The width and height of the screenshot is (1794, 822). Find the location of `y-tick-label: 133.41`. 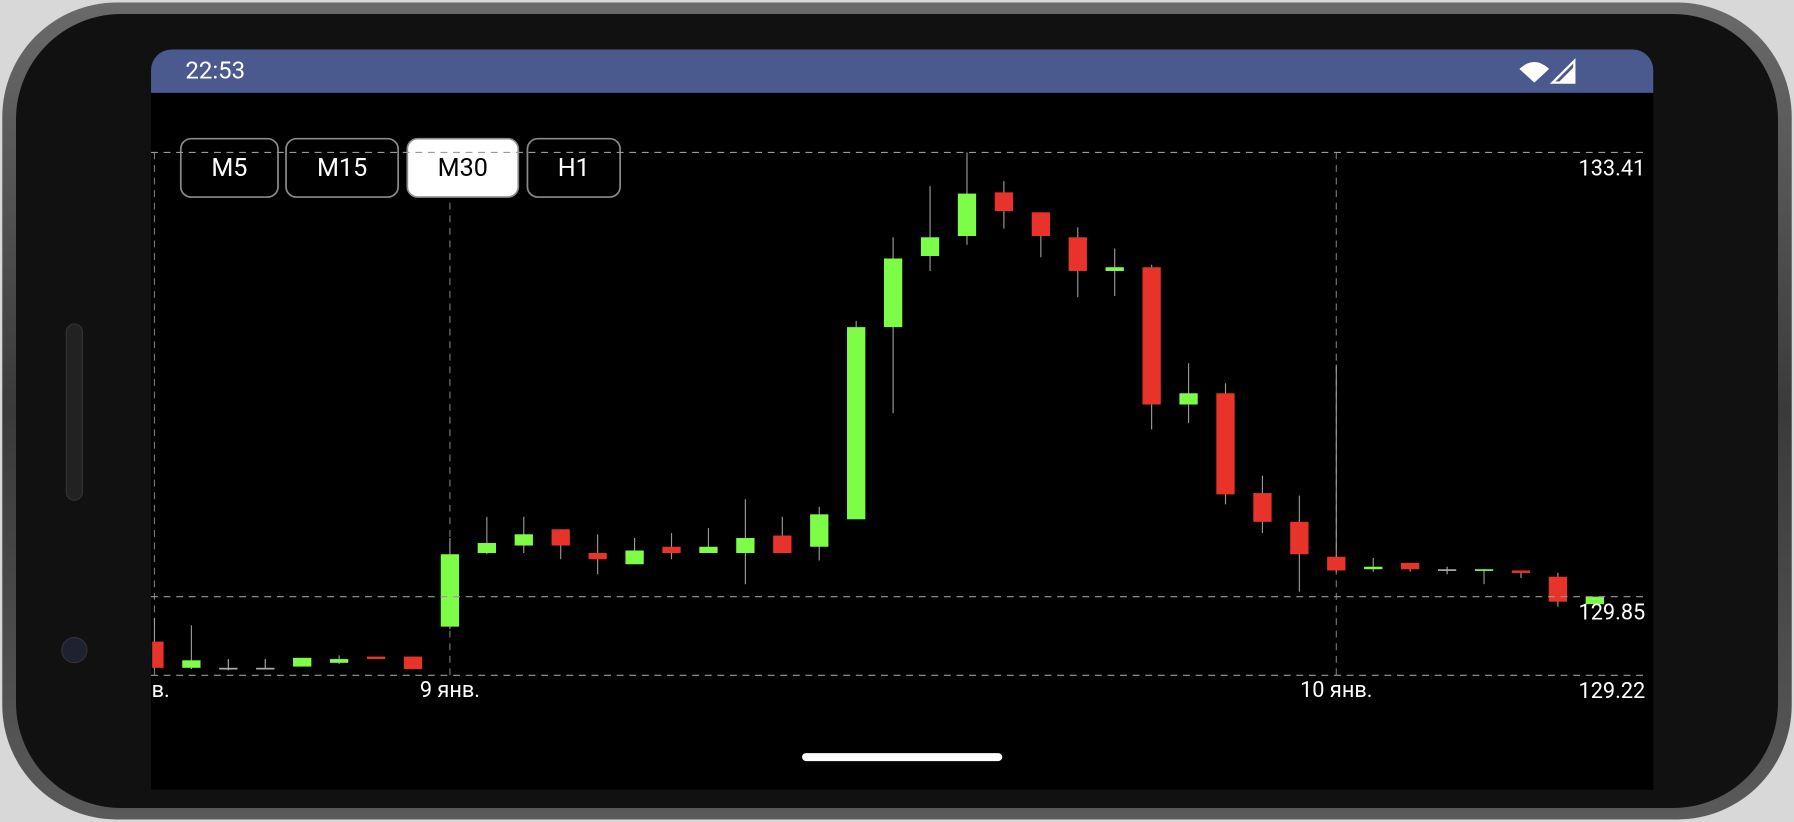

y-tick-label: 133.41 is located at coordinates (1611, 168).